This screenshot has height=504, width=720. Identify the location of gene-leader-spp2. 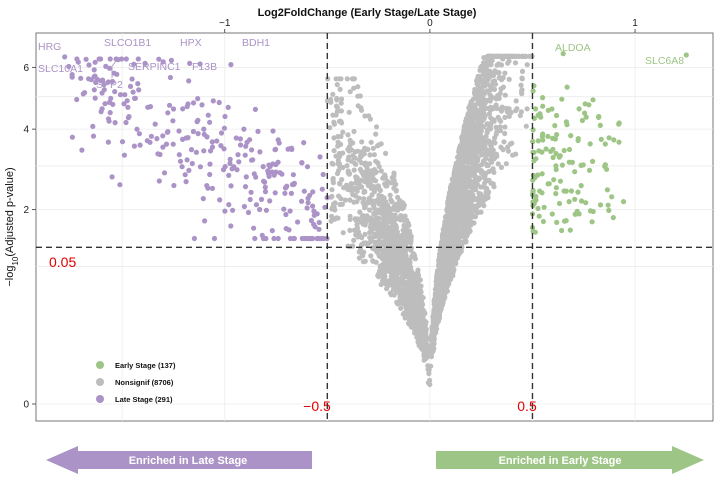
(114, 68).